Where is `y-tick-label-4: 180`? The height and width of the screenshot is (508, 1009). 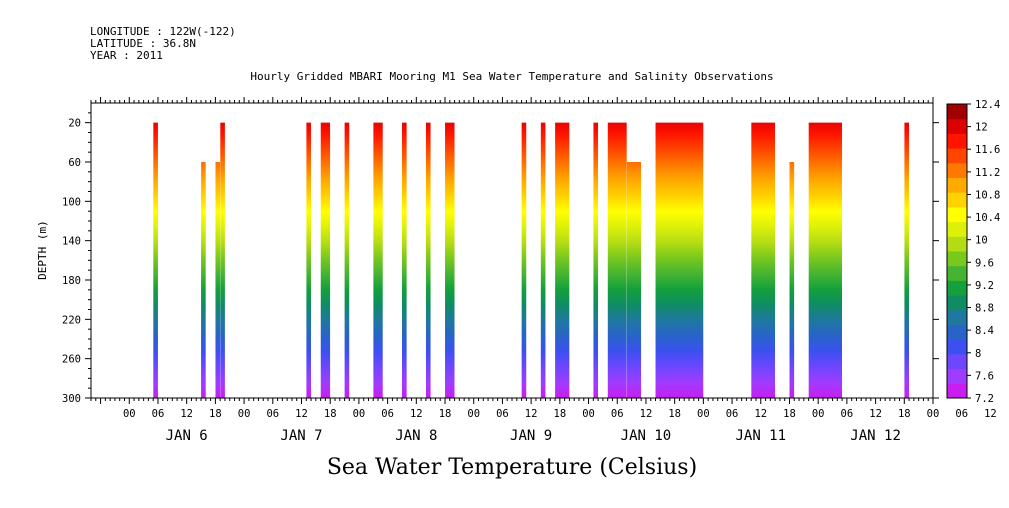 y-tick-label-4: 180 is located at coordinates (71, 281).